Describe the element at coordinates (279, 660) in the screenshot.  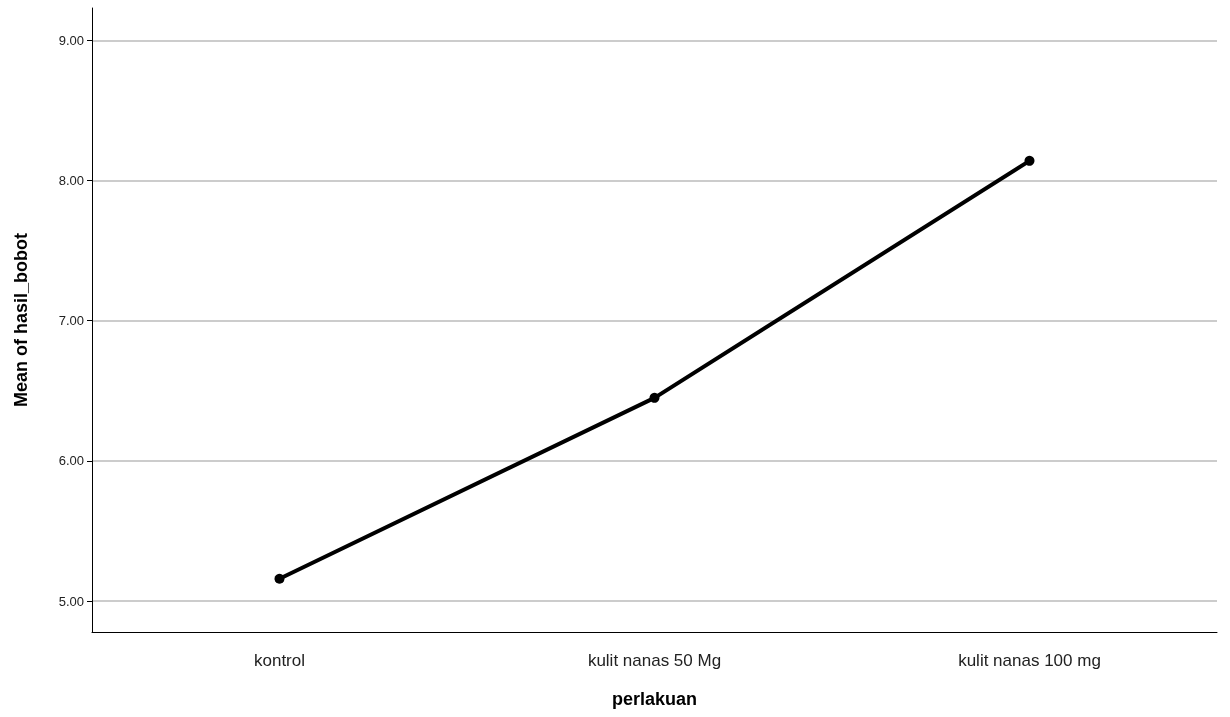
I see `x-tick-label: kontrol` at that location.